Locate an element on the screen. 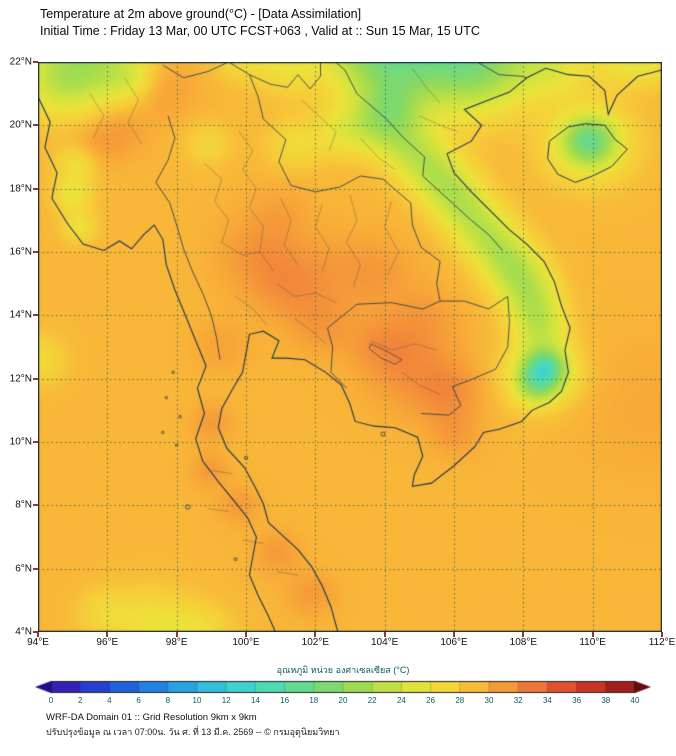 This screenshot has height=756, width=676. colorbar-tick-label: 0 is located at coordinates (51, 700).